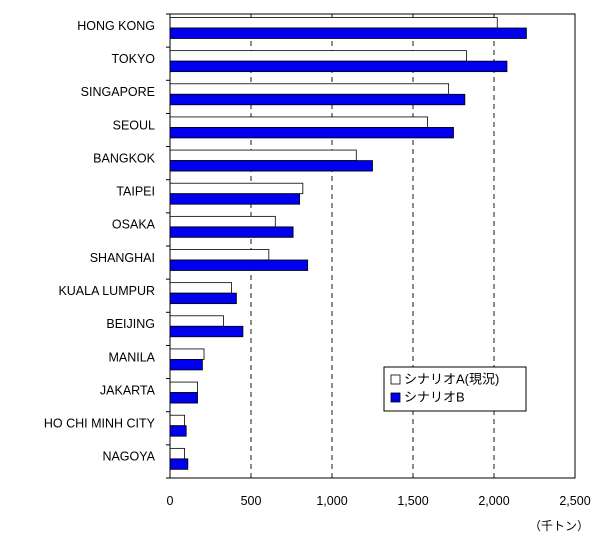 The height and width of the screenshot is (536, 595). Describe the element at coordinates (412, 501) in the screenshot. I see `x-tick-label-1500: 1,500` at that location.